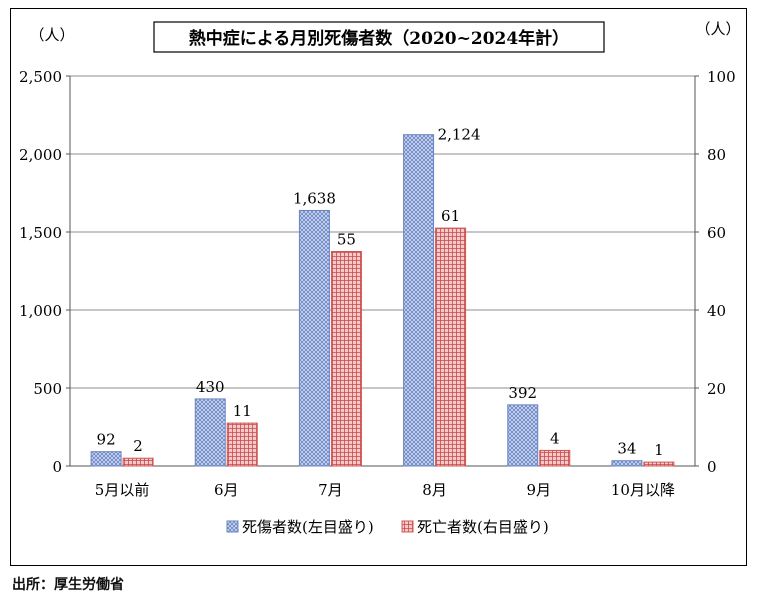 The height and width of the screenshot is (594, 758). Describe the element at coordinates (138, 446) in the screenshot. I see `data-label-deaths: 2` at that location.